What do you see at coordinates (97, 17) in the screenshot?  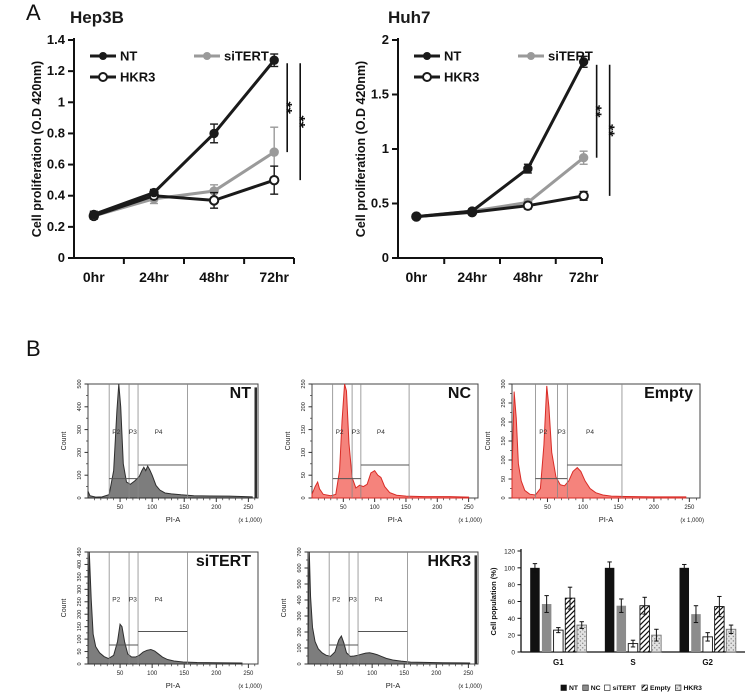 I see `hep3b-title: Hep3B` at bounding box center [97, 17].